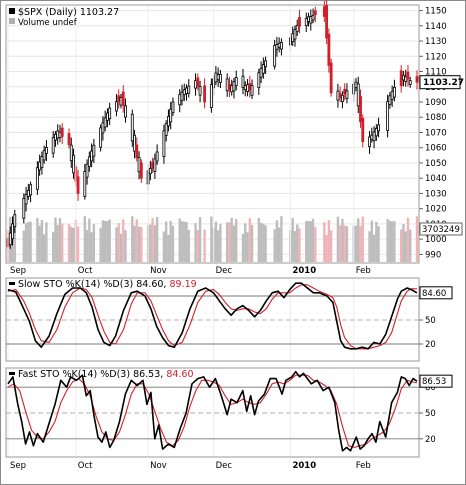 This screenshot has height=485, width=466. What do you see at coordinates (304, 271) in the screenshot?
I see `price-x-tick-label: 2010` at bounding box center [304, 271].